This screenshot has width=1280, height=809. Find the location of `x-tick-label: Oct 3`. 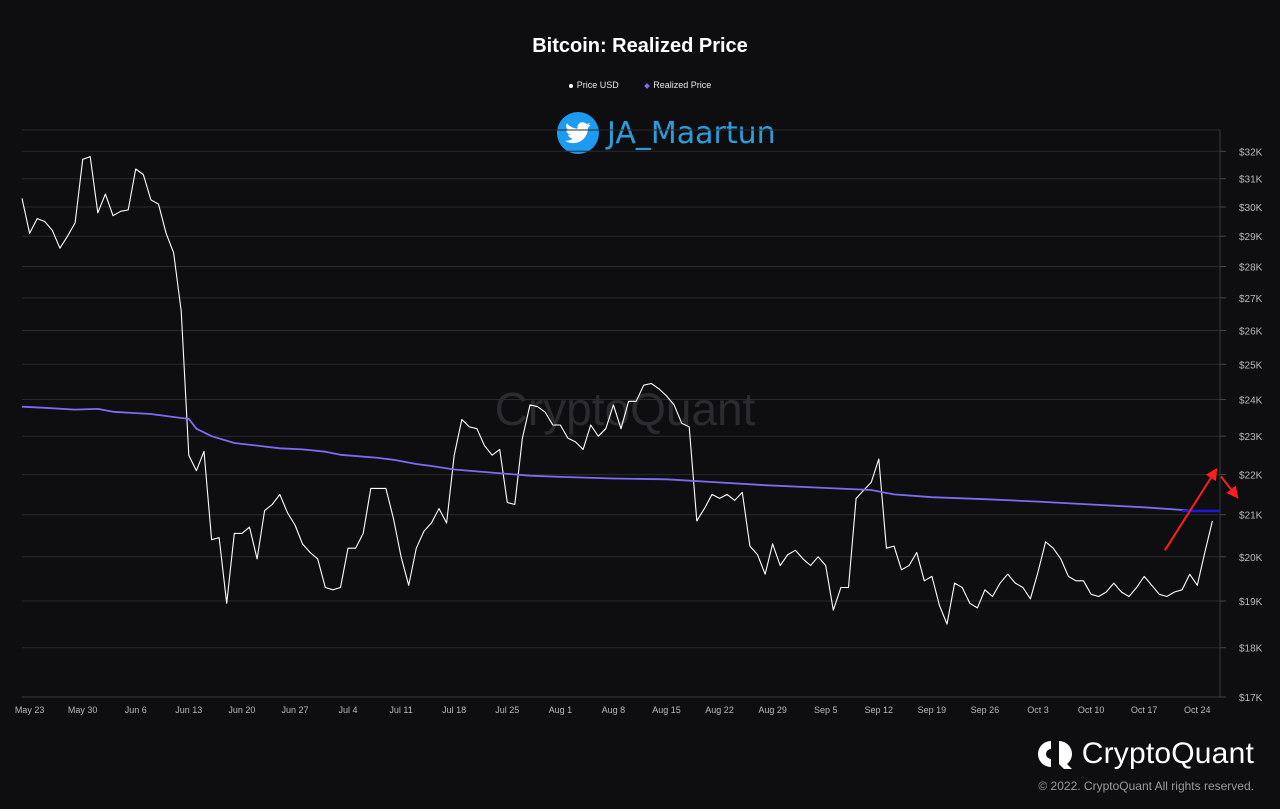

x-tick-label: Oct 3 is located at coordinates (1038, 710).